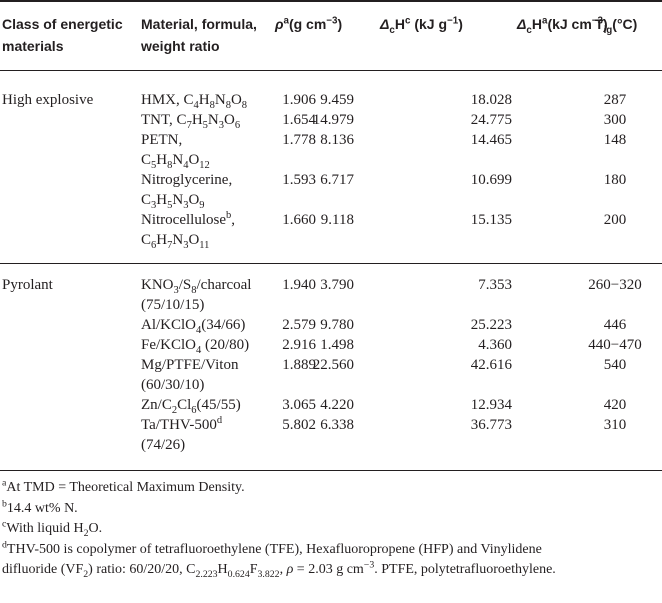  Describe the element at coordinates (32, 46) in the screenshot. I see `header-cell: materials` at that location.